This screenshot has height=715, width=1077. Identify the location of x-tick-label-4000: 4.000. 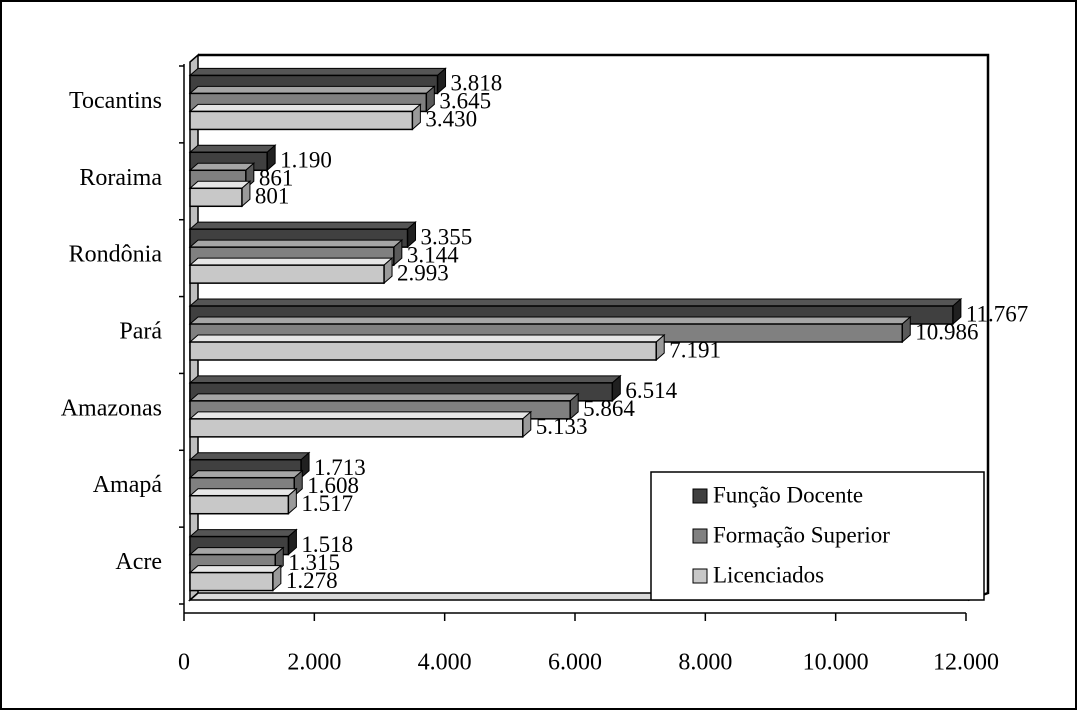
(445, 663).